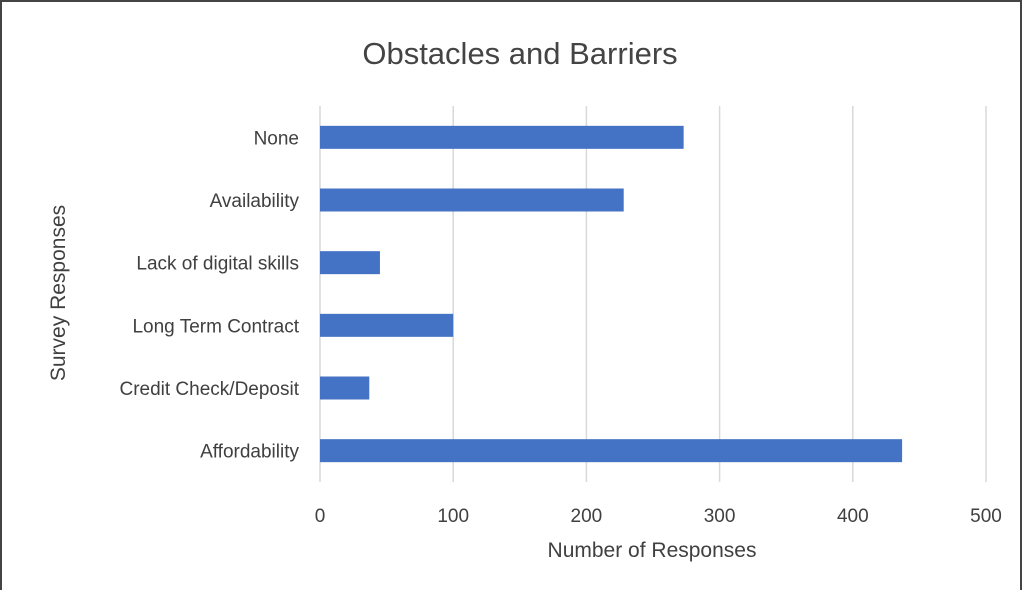 This screenshot has height=594, width=1022. Describe the element at coordinates (276, 138) in the screenshot. I see `category-label: None` at that location.